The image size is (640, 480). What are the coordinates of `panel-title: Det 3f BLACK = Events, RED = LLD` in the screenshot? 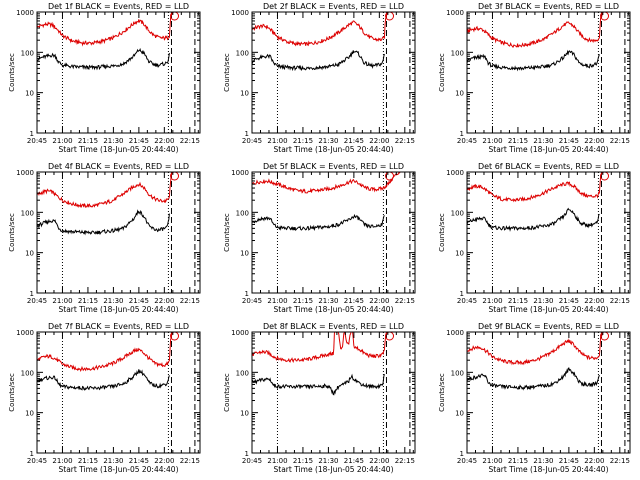 It's located at (548, 6).